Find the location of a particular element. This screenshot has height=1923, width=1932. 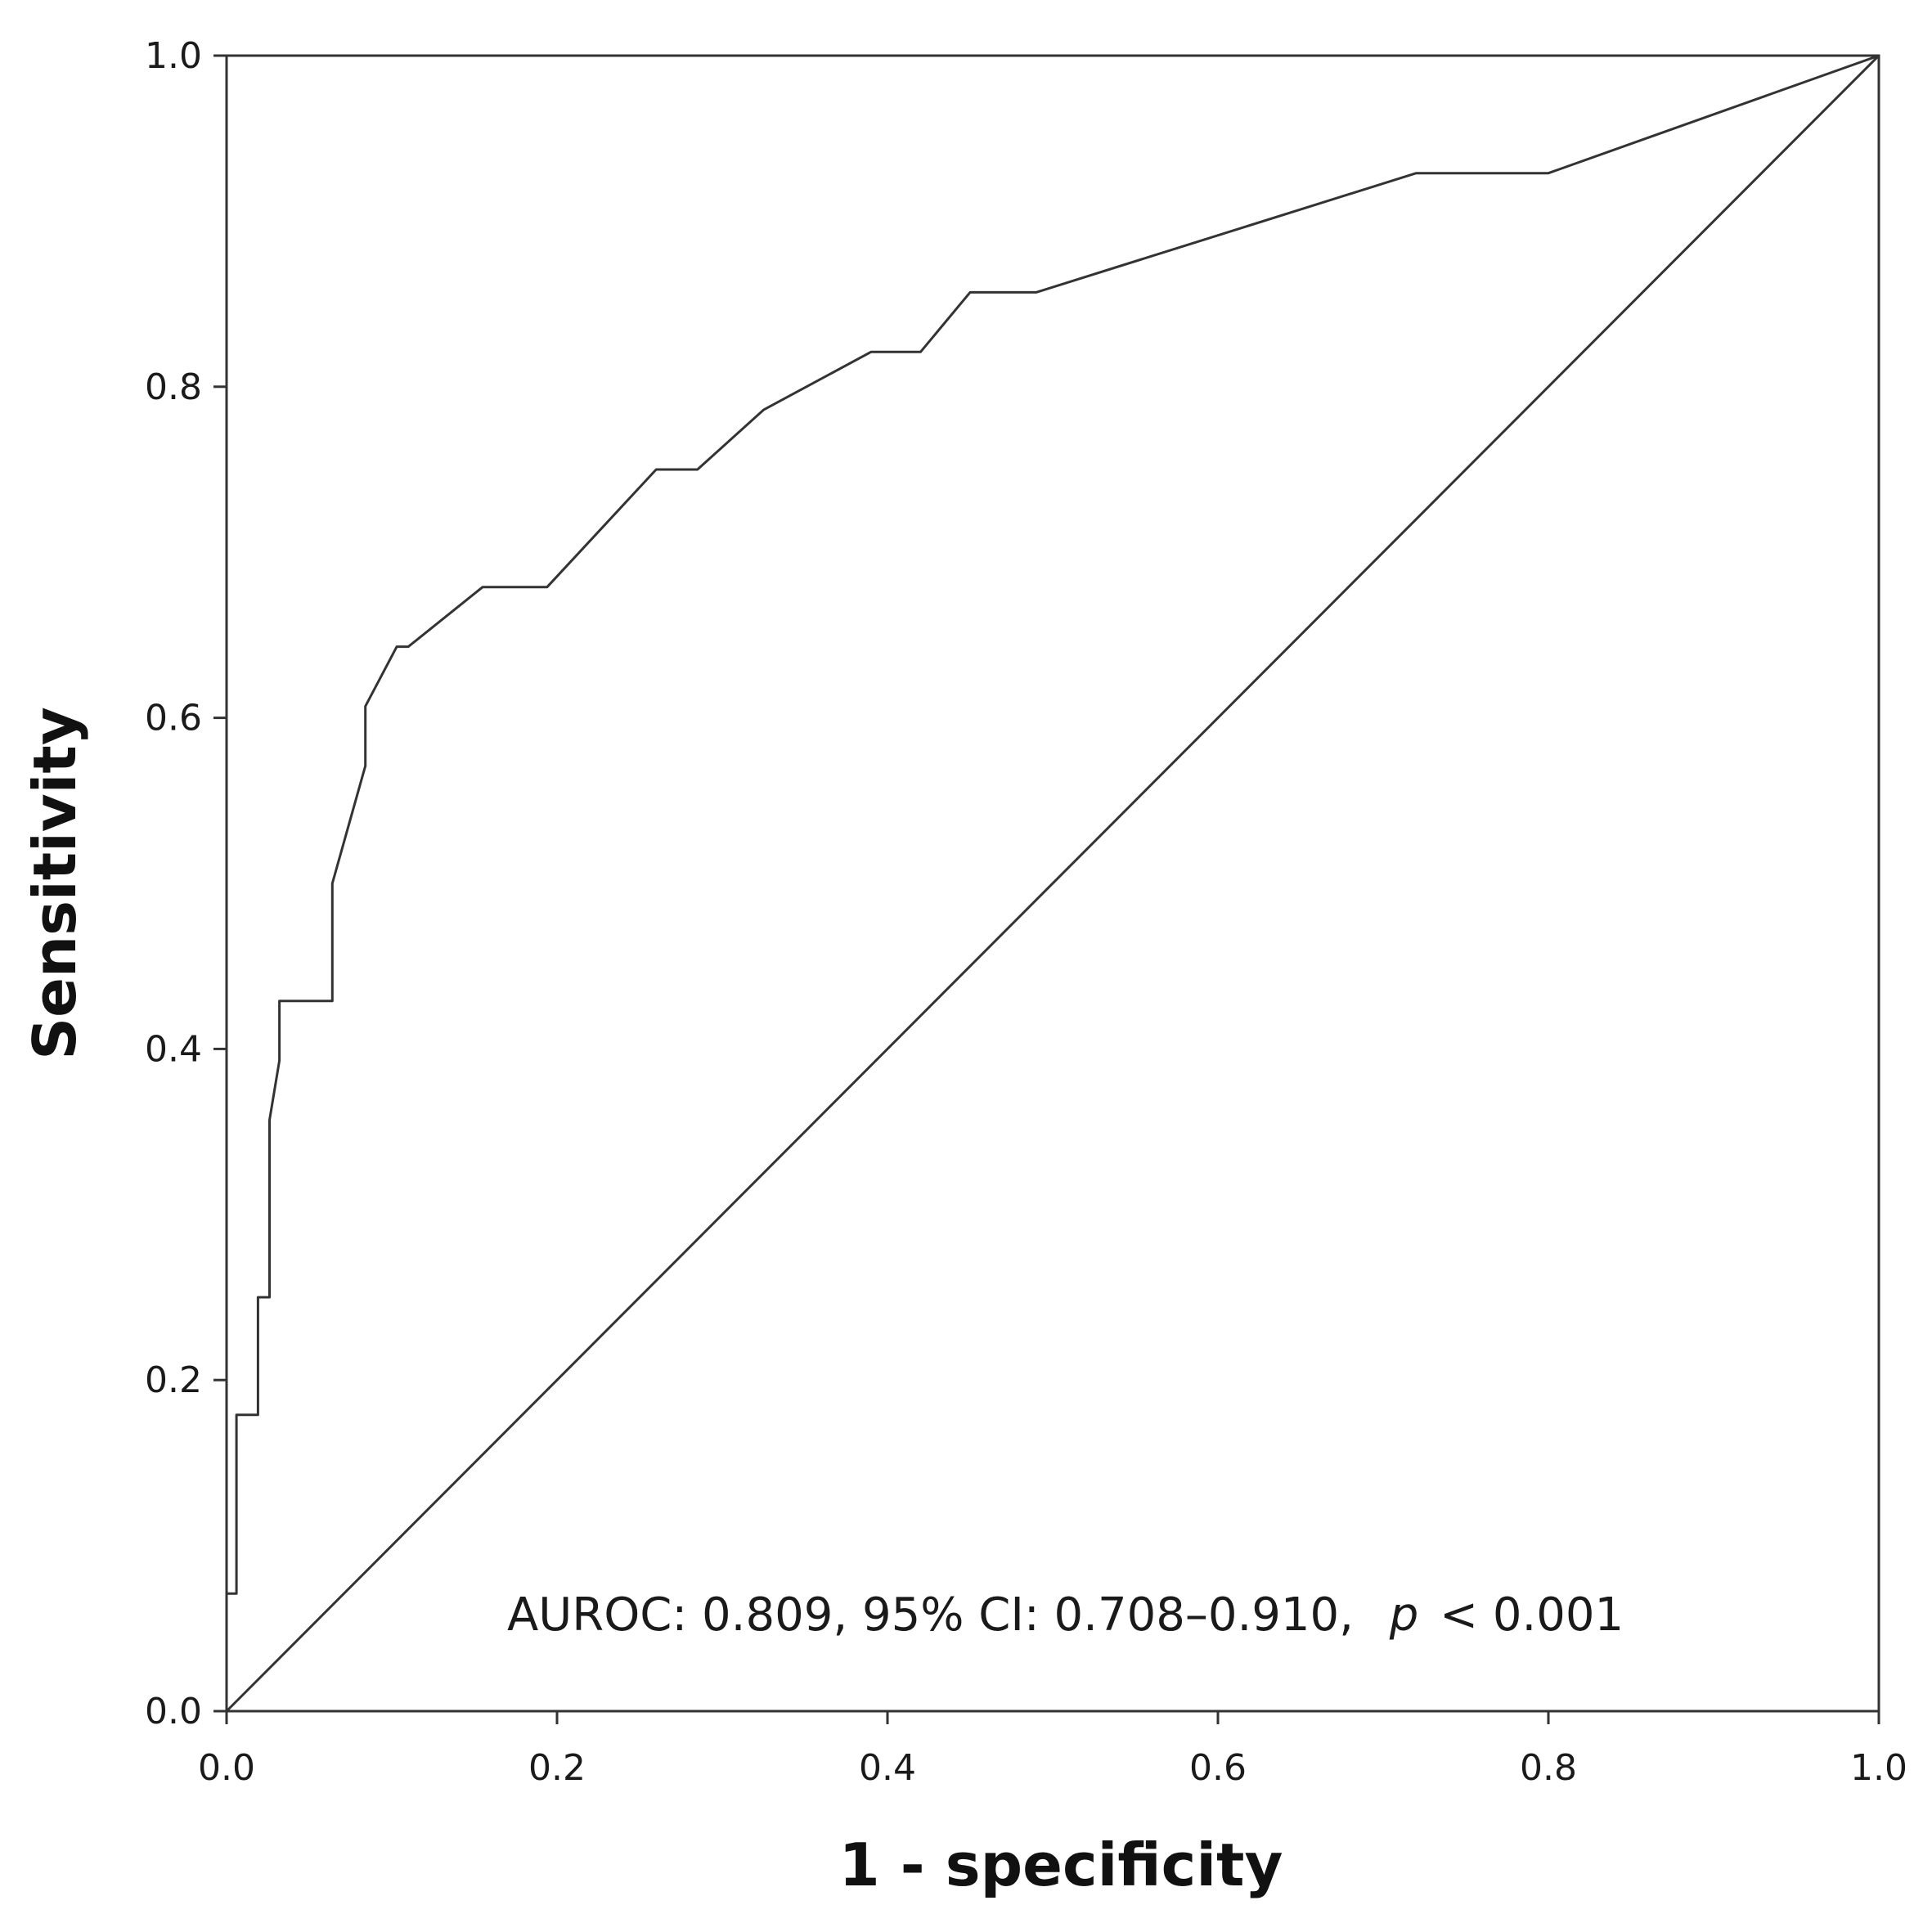

y-tick-label: 0.2 is located at coordinates (174, 1380).